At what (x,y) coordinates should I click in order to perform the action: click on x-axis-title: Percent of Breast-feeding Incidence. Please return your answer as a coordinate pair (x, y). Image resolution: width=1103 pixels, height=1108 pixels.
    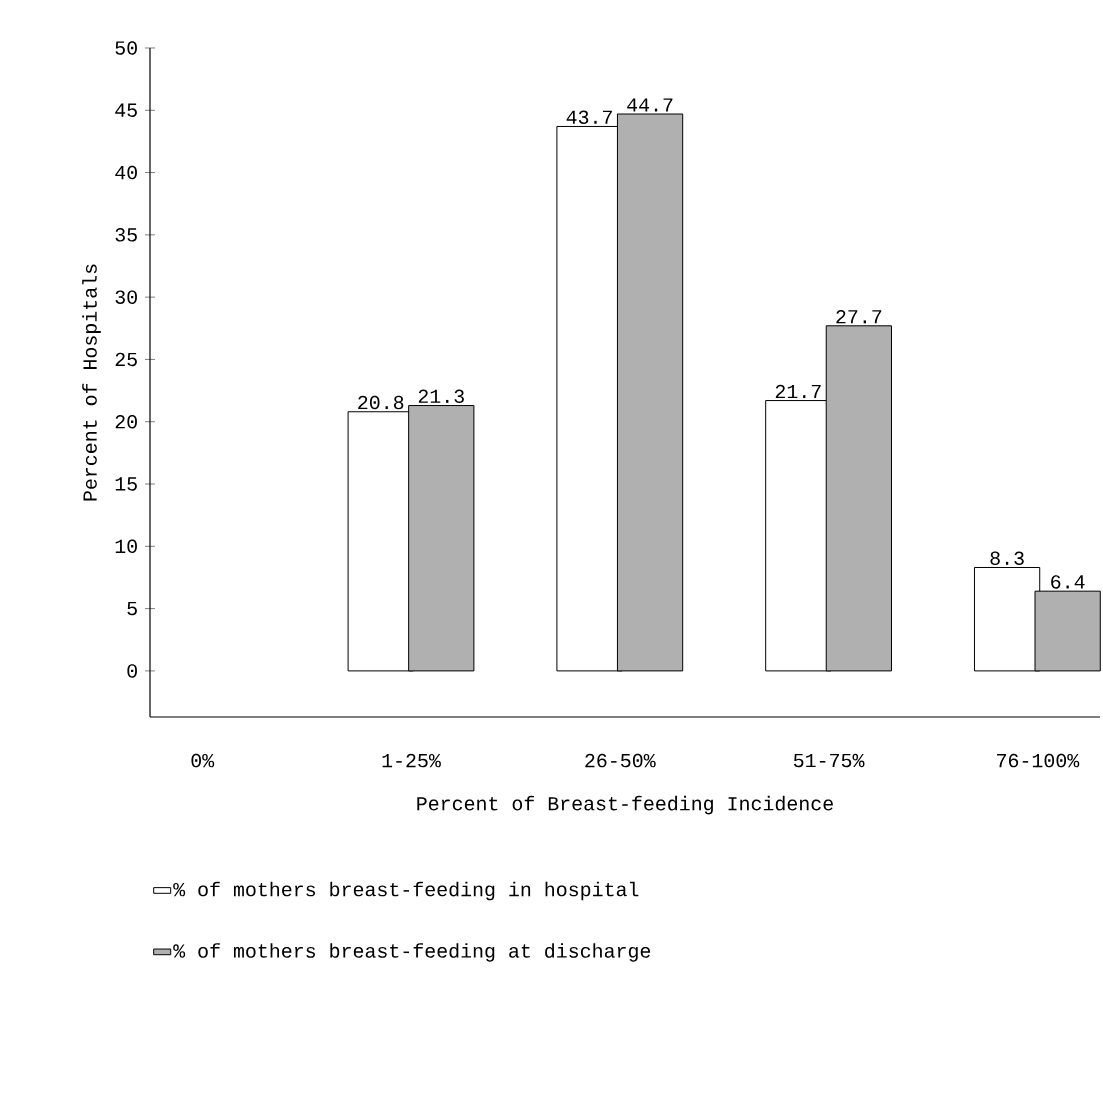
    Looking at the image, I should click on (625, 805).